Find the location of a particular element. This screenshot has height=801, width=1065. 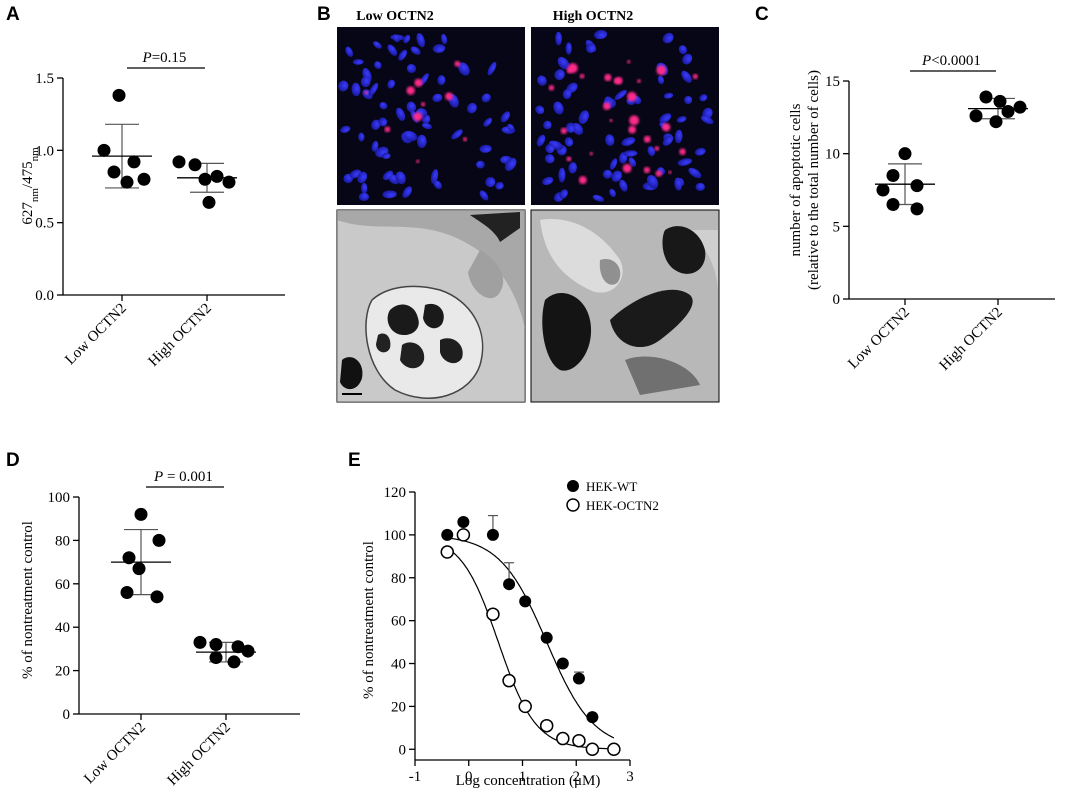

panel-e-y-tick-label: 40 is located at coordinates (398, 665).